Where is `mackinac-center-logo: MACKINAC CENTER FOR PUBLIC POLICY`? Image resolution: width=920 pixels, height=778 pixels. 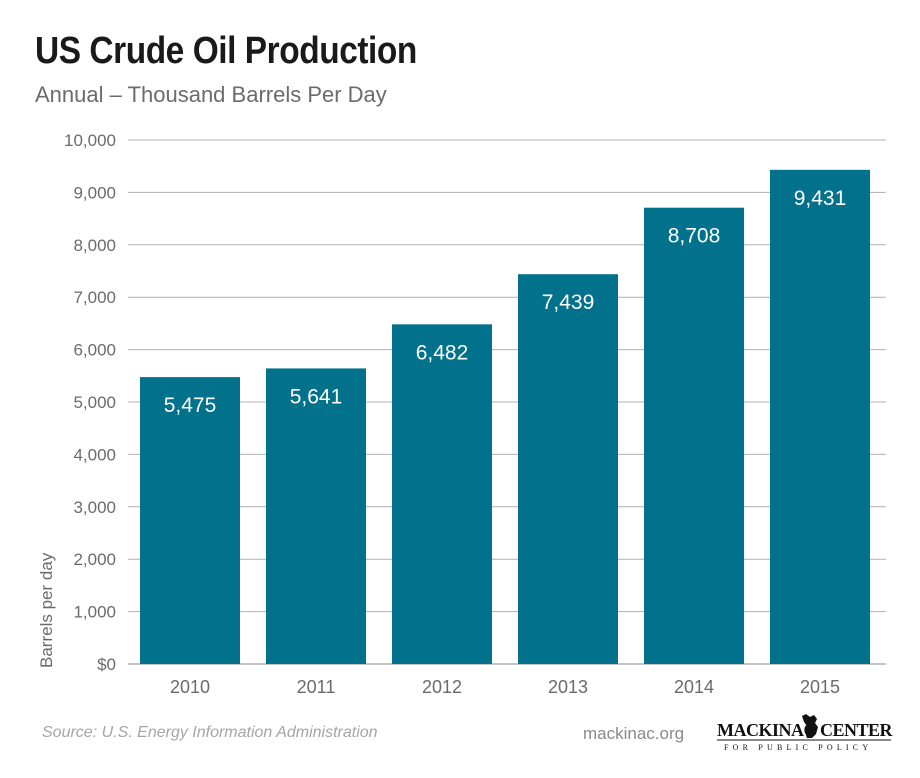
mackinac-center-logo: MACKINAC CENTER FOR PUBLIC POLICY is located at coordinates (805, 733).